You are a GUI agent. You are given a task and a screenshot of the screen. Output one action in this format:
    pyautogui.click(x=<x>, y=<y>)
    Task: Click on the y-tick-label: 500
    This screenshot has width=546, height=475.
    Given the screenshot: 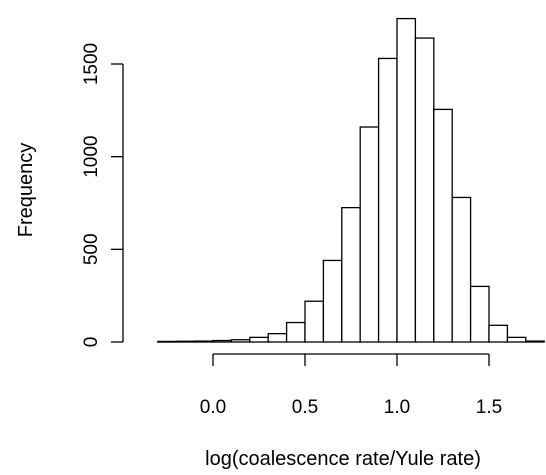 What is the action you would take?
    pyautogui.click(x=91, y=249)
    